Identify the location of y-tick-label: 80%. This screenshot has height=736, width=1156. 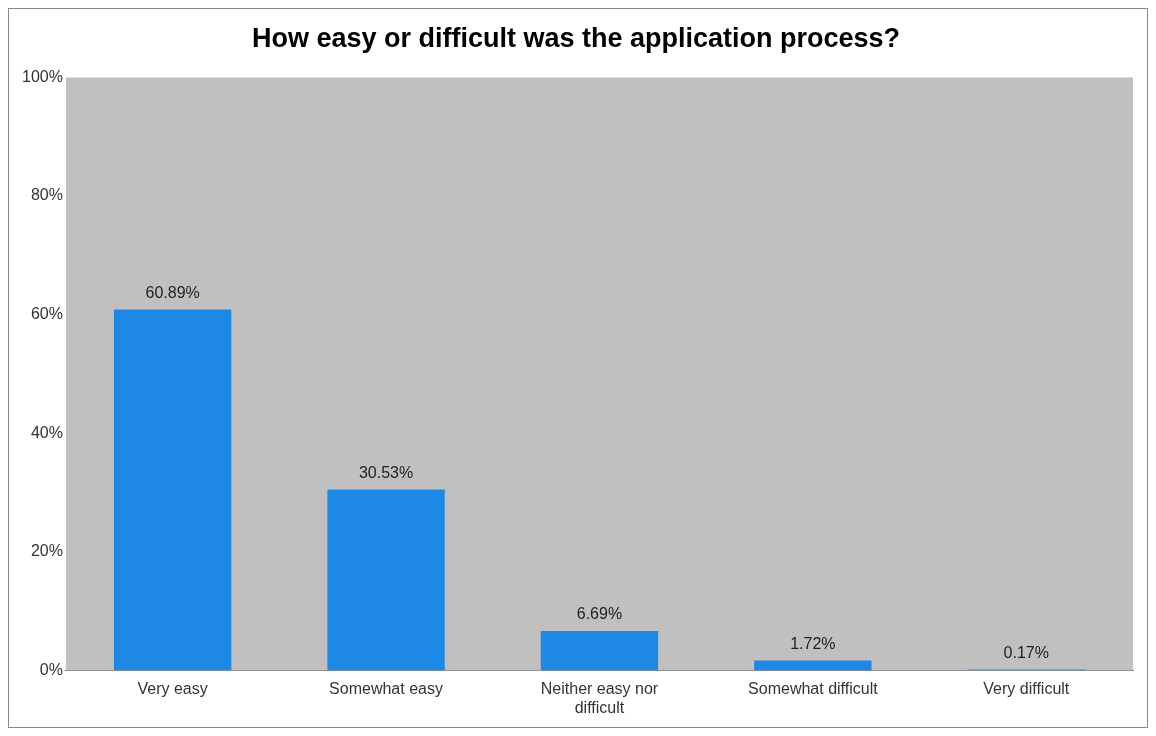
(46, 195).